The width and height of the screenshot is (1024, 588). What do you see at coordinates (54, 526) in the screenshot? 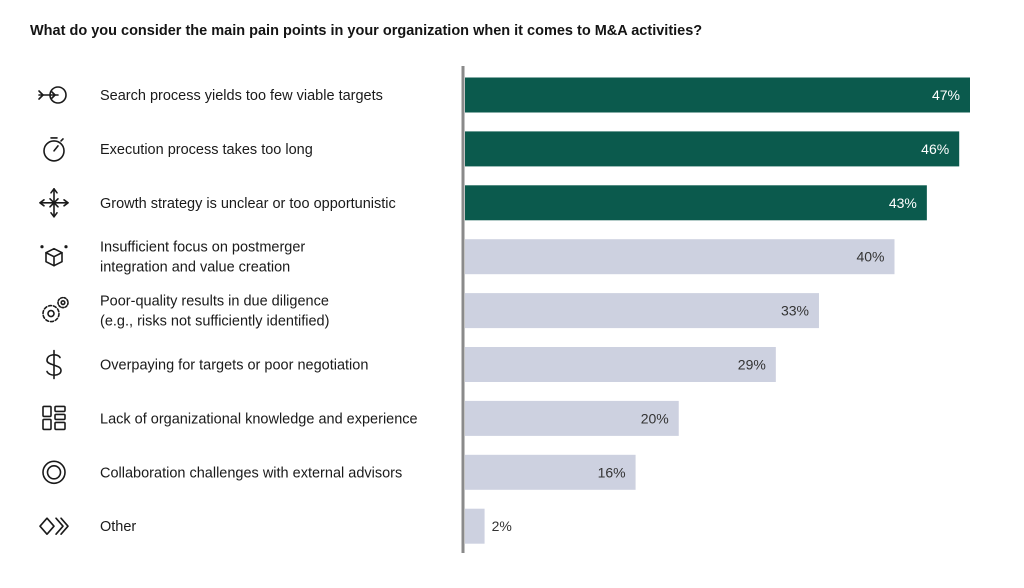
I see `chevrons-icon` at bounding box center [54, 526].